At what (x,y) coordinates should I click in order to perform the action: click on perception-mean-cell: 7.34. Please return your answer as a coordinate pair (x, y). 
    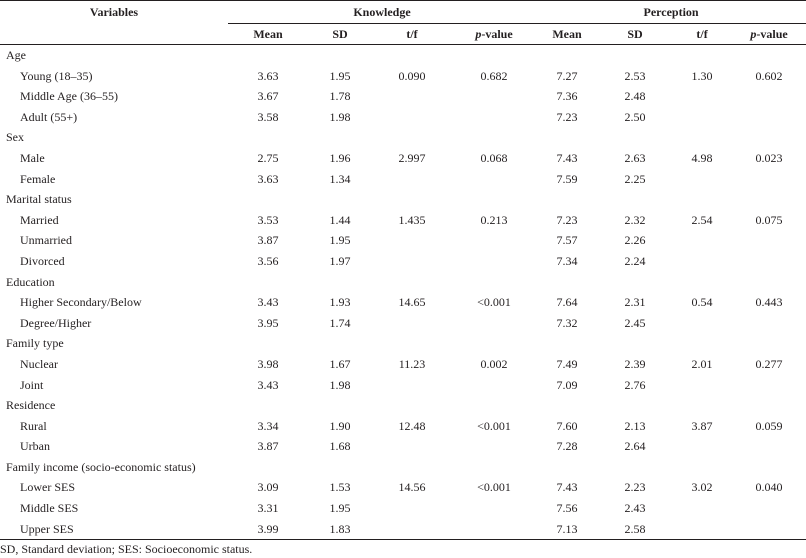
    Looking at the image, I should click on (567, 260).